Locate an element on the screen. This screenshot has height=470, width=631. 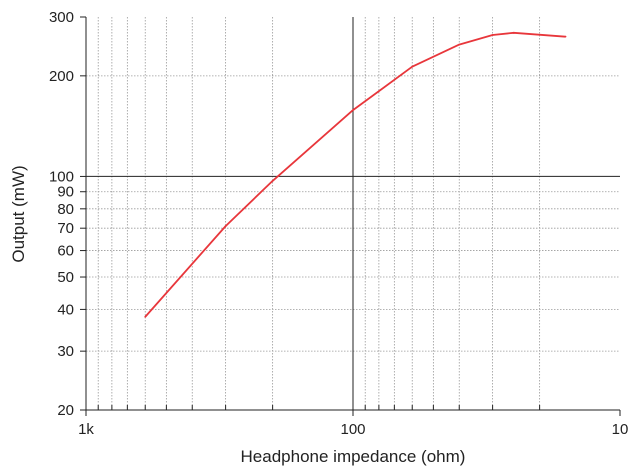
x-tick-label: 100 is located at coordinates (352, 429).